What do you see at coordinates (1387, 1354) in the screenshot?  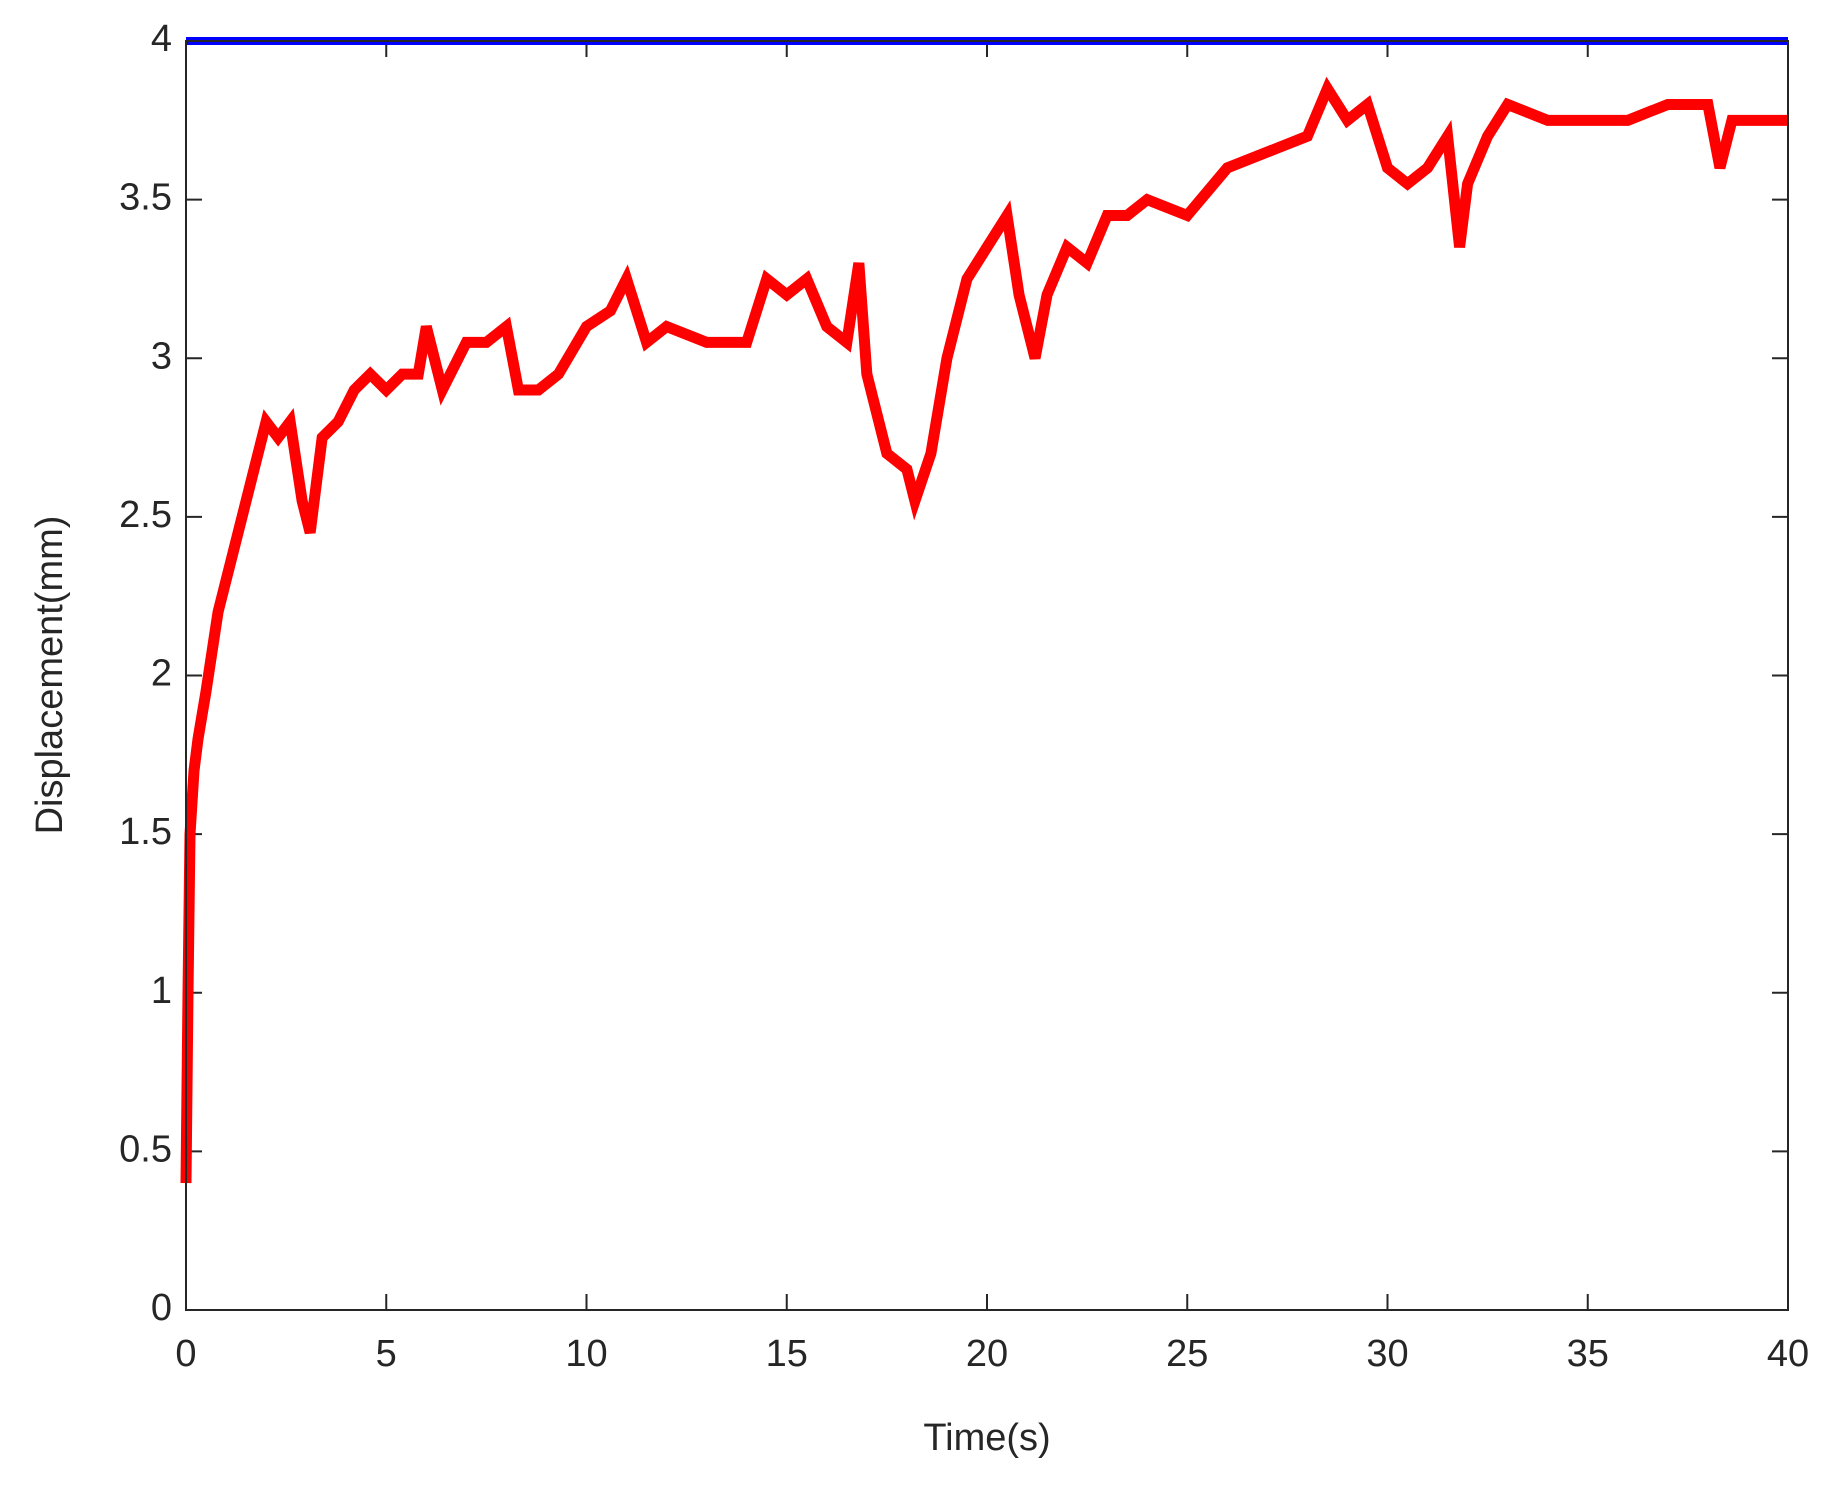 I see `x-tick-label: 30` at bounding box center [1387, 1354].